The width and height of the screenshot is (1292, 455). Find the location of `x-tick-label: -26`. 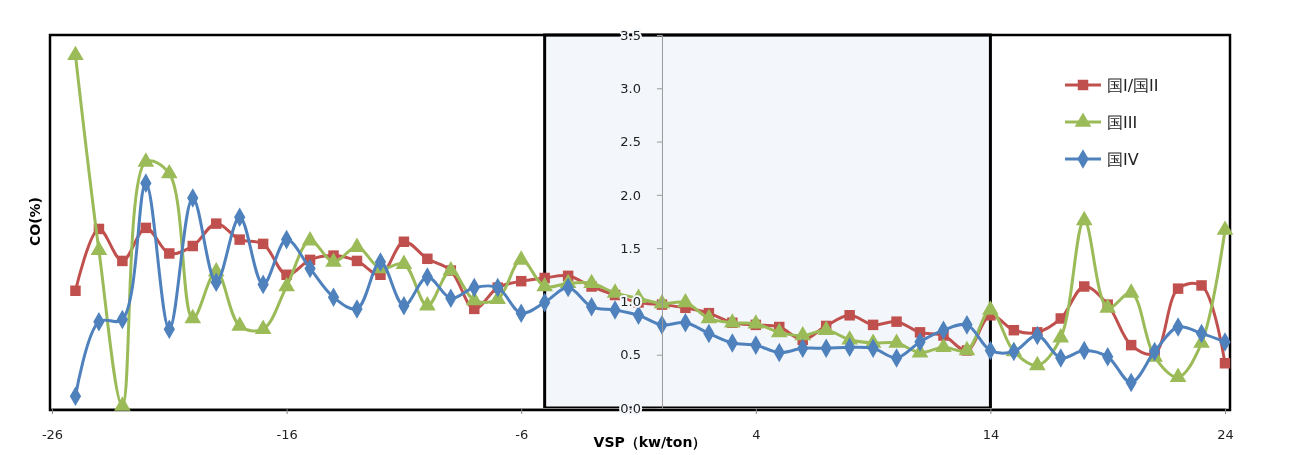

x-tick-label: -26 is located at coordinates (52, 435).